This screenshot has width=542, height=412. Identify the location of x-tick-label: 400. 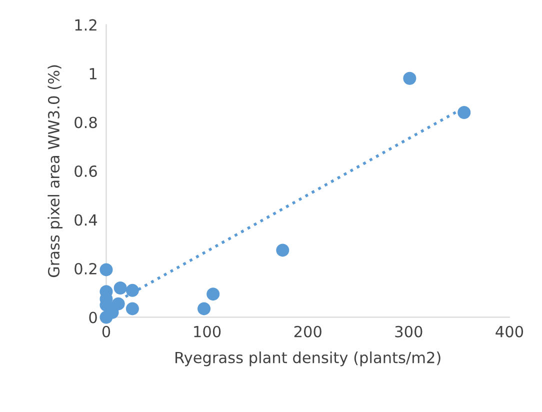
(510, 332).